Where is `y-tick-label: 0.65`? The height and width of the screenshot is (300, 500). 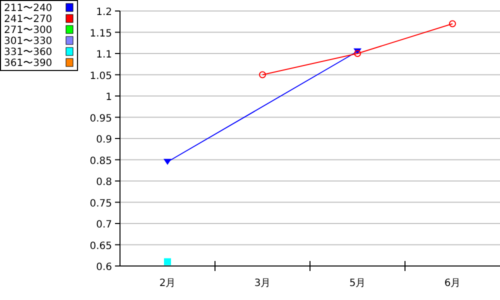 y-tick-label: 0.65 is located at coordinates (101, 246).